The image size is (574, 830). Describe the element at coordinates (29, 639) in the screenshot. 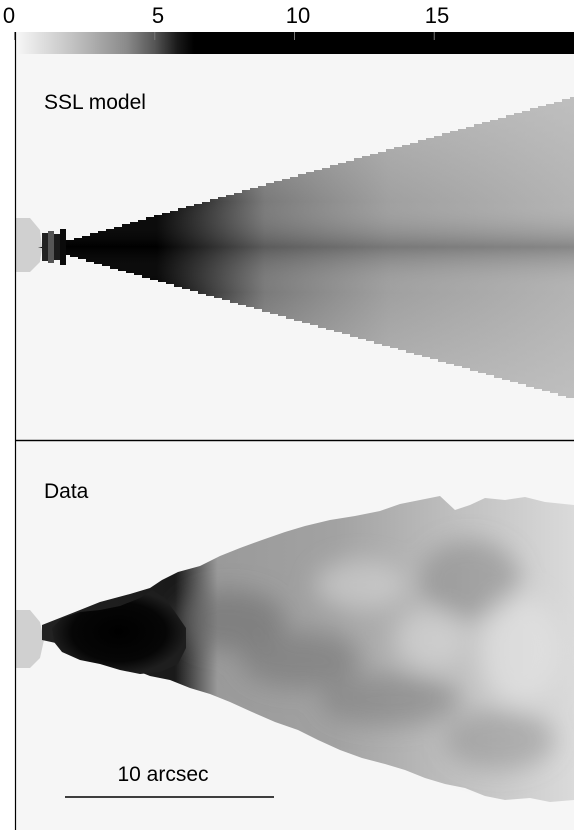

I see `data-core` at that location.